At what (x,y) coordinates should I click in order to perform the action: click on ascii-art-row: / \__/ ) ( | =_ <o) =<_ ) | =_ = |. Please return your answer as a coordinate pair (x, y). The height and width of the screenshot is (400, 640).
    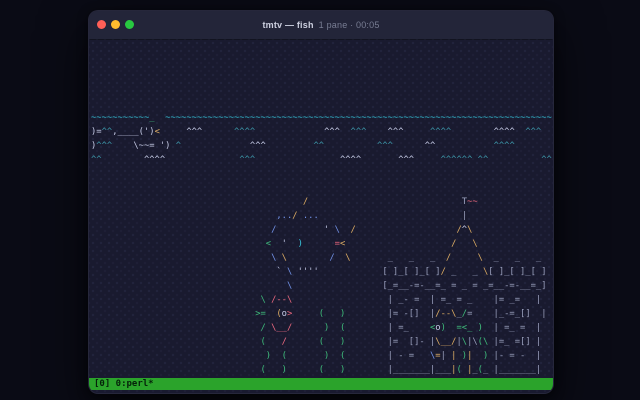
    Looking at the image, I should click on (401, 328).